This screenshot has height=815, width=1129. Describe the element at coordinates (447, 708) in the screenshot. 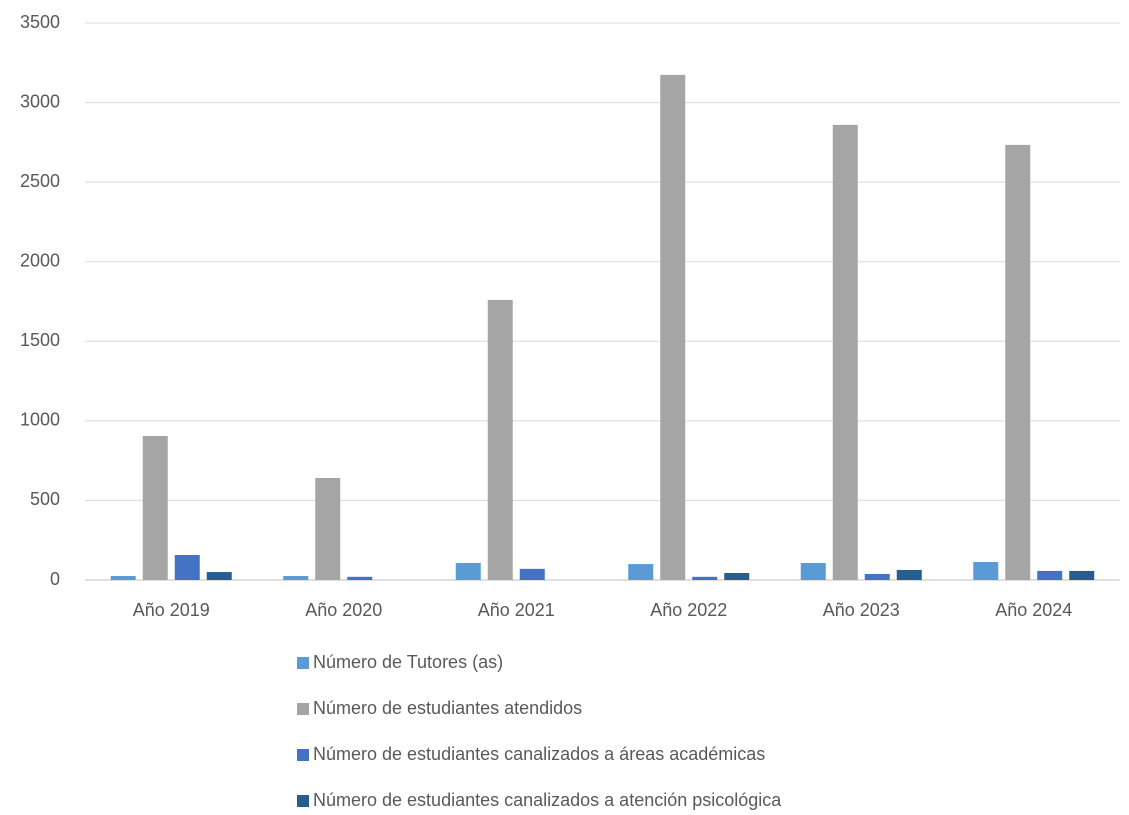

I see `legend-label: Número de estudiantes atendidos` at that location.